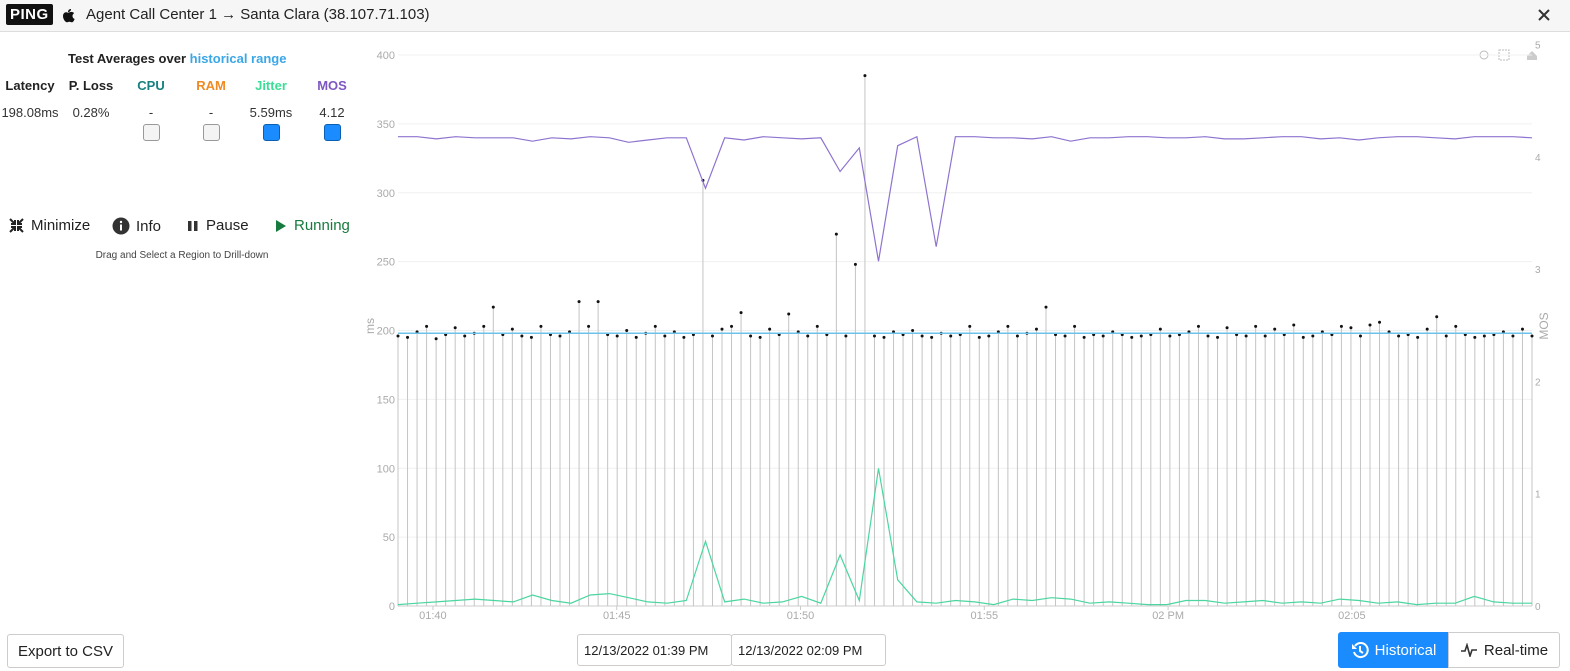 Image resolution: width=1570 pixels, height=671 pixels. Describe the element at coordinates (182, 255) in the screenshot. I see `hint: Drag and Select a Region to Drill-down` at that location.